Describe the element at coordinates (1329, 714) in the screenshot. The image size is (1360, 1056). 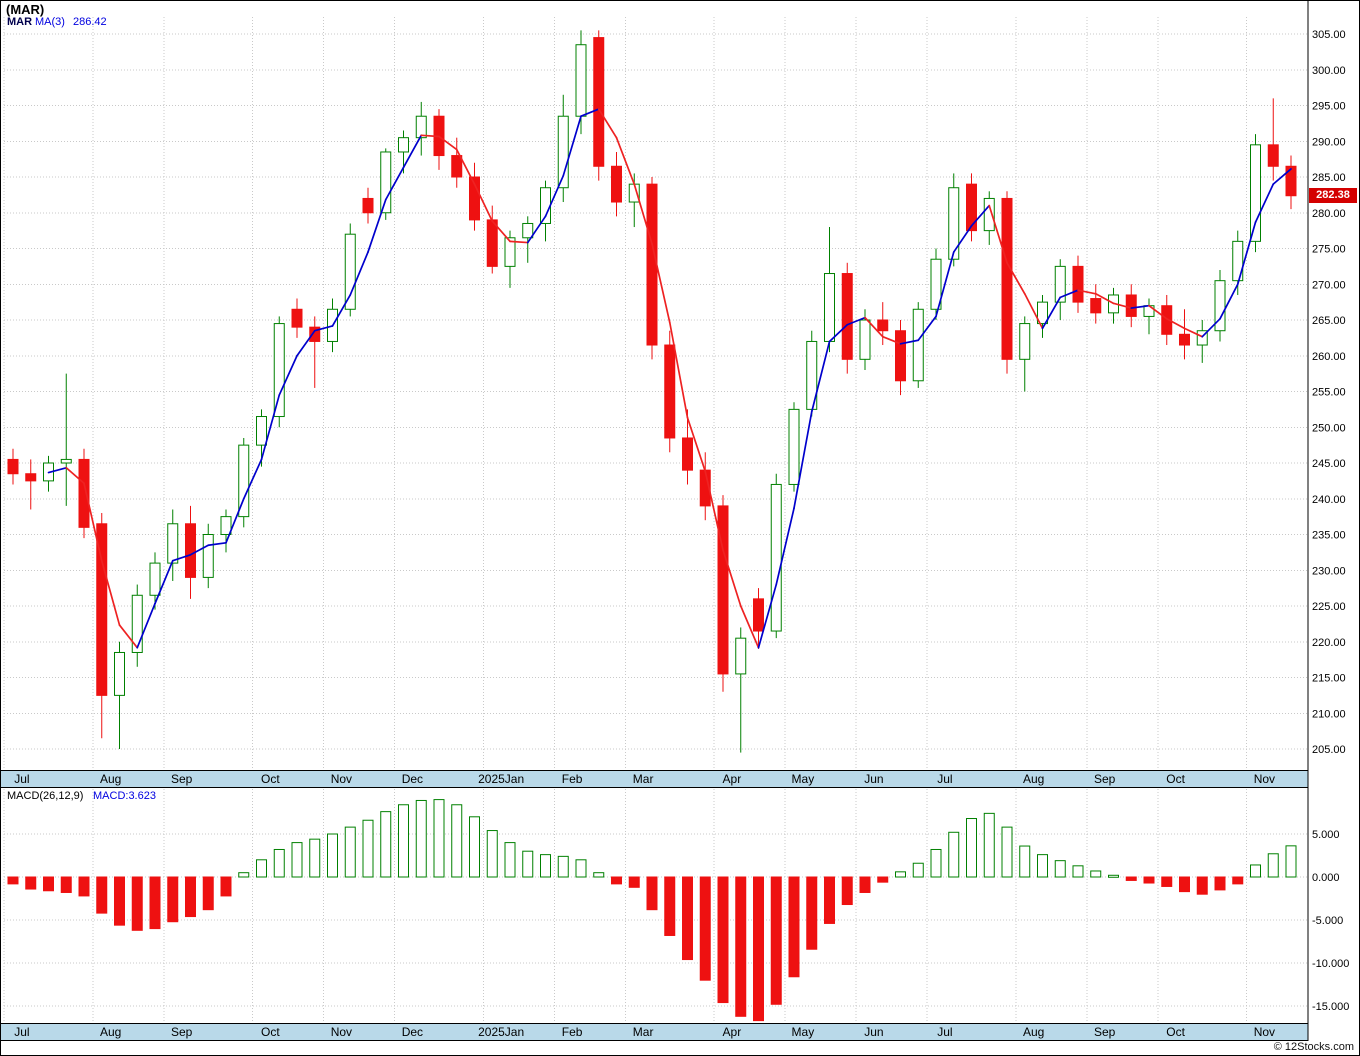
I see `price-tick-label: 210.00` at that location.